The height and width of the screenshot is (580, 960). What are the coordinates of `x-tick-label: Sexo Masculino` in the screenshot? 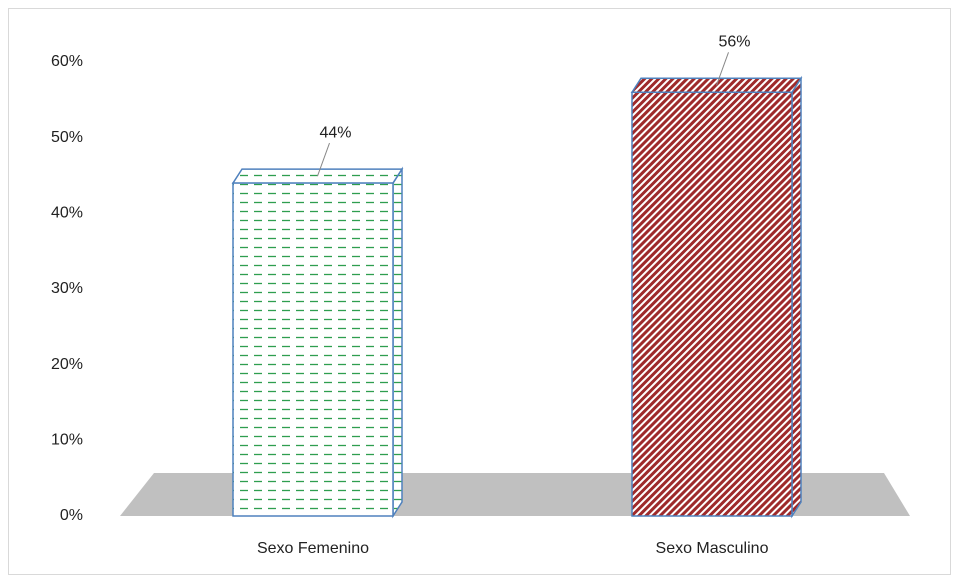 It's located at (712, 548).